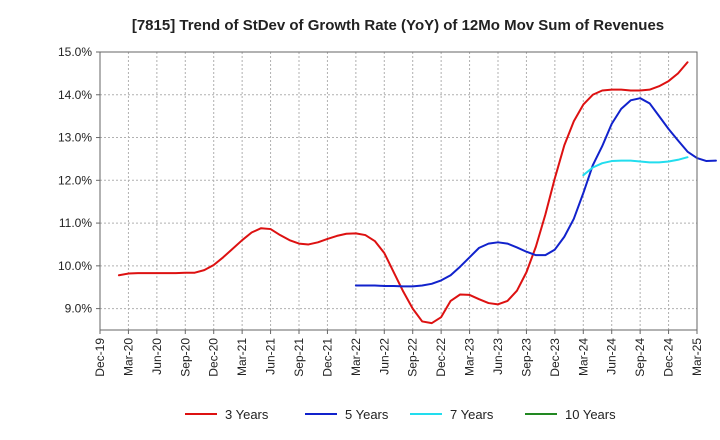 This screenshot has height=440, width=720. I want to click on legend-label-5-years: 5 Years, so click(367, 414).